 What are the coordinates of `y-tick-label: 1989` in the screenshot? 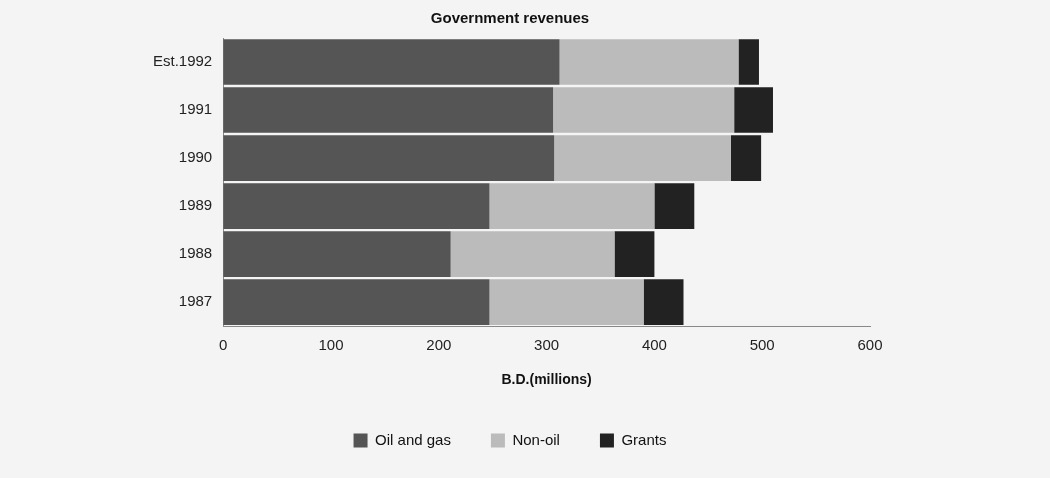 It's located at (195, 205).